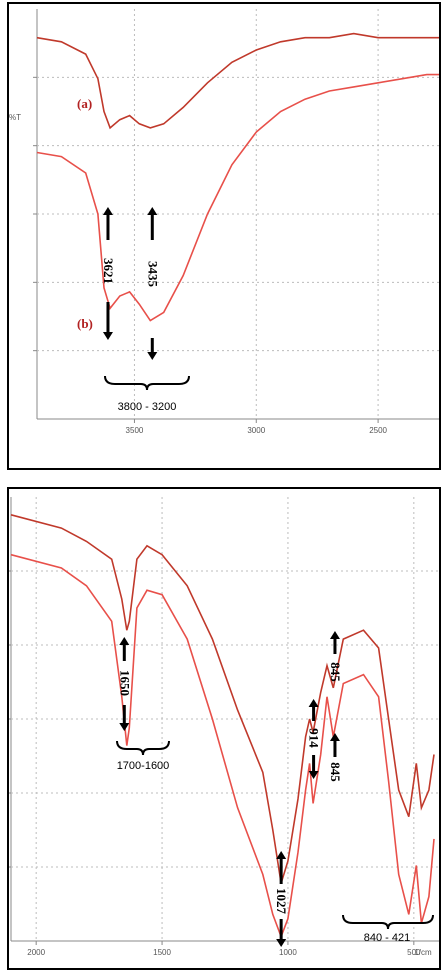 The height and width of the screenshot is (975, 448). Describe the element at coordinates (288, 952) in the screenshot. I see `x-tick-label: 1000` at that location.